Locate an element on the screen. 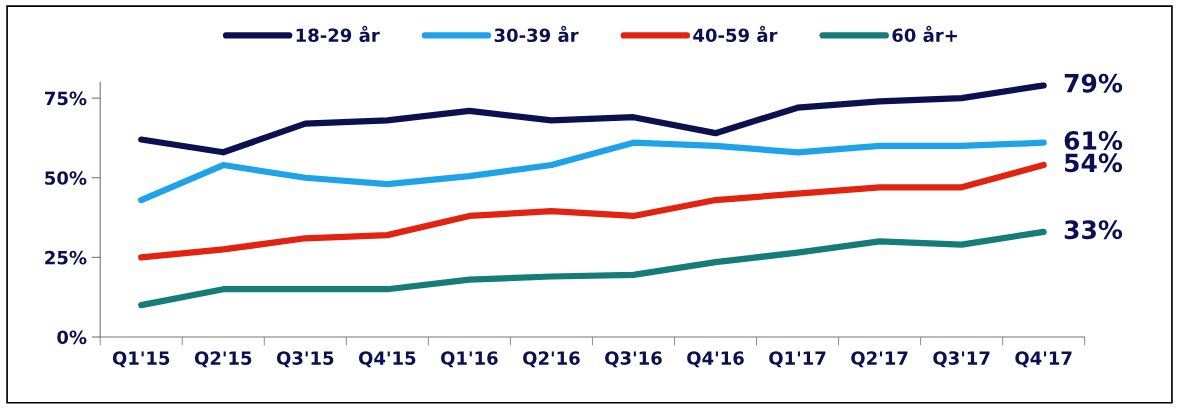 The width and height of the screenshot is (1179, 411). x-tick-label: Q2'16 is located at coordinates (551, 359).